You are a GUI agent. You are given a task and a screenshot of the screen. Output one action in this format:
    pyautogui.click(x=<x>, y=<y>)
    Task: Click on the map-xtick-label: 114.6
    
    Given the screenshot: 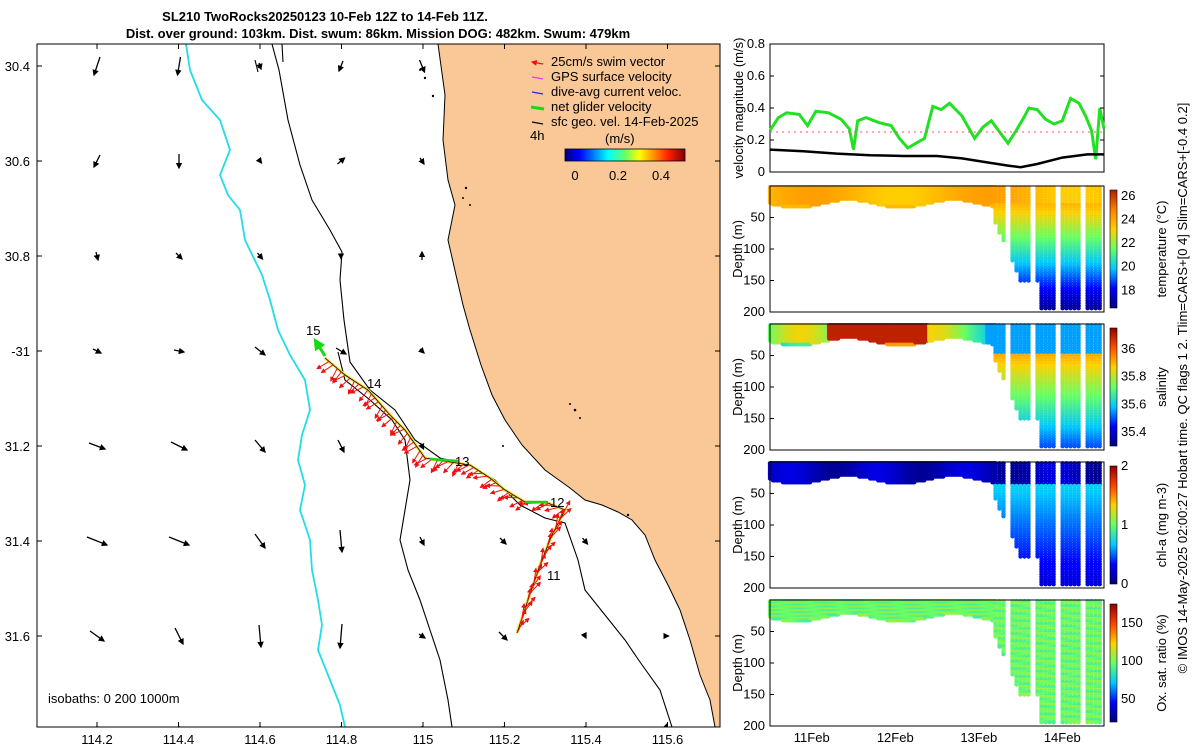 What is the action you would take?
    pyautogui.click(x=260, y=739)
    